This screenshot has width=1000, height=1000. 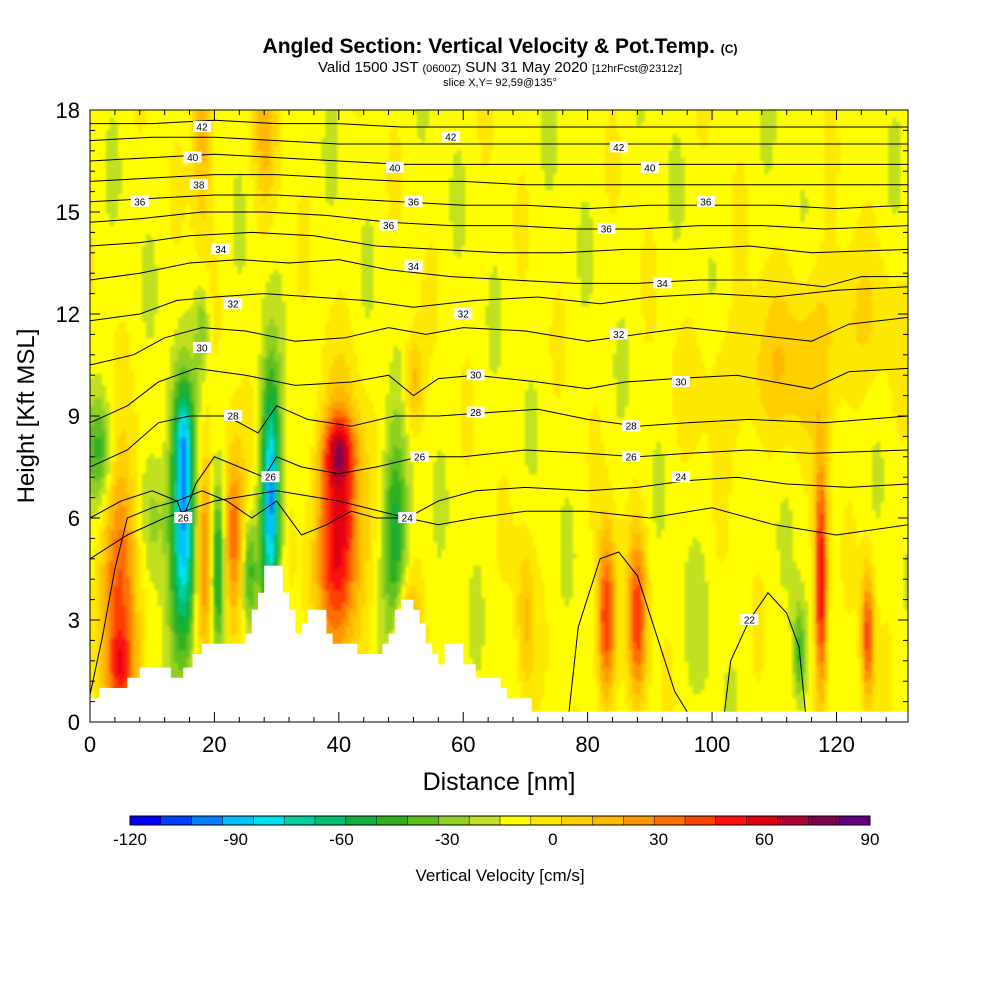 I want to click on valid-date: SUN 31 May 2020, so click(x=526, y=67).